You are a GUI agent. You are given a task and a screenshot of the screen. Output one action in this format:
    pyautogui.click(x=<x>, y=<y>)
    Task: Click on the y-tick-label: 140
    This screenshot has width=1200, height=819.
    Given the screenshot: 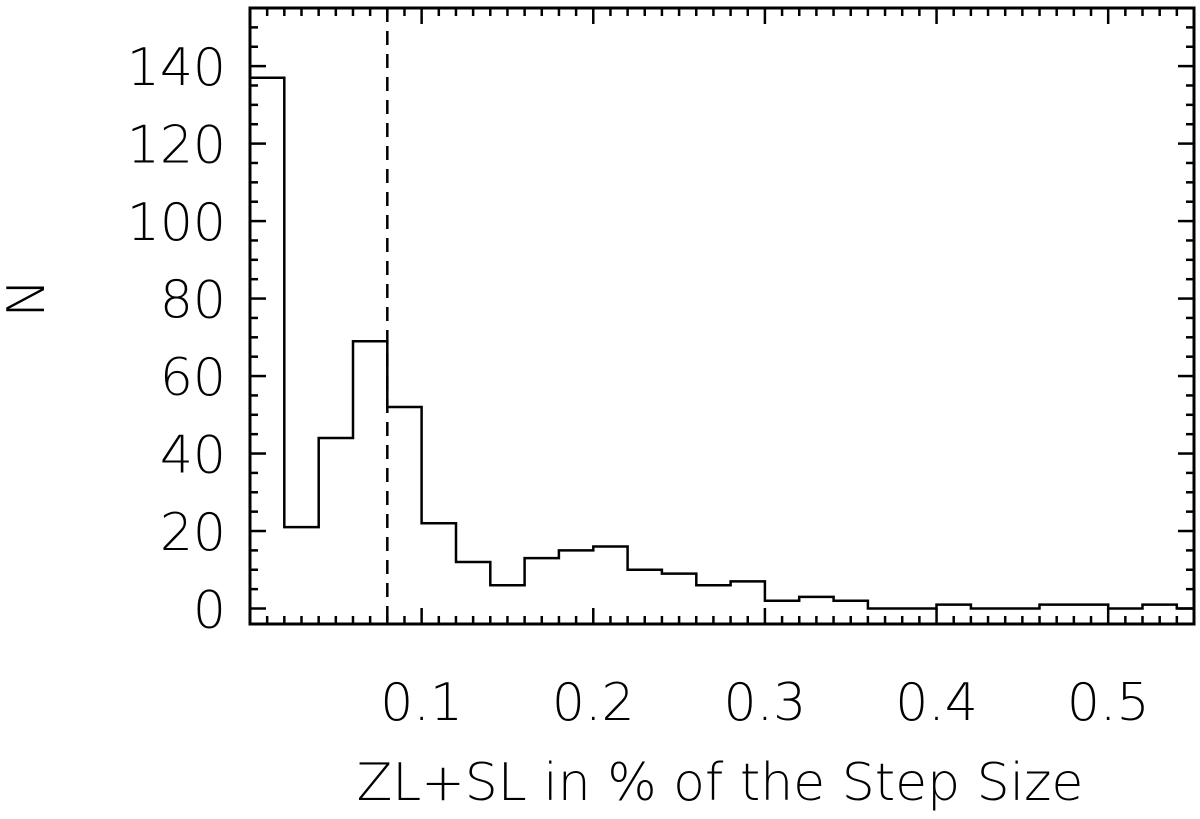 What is the action you would take?
    pyautogui.click(x=176, y=68)
    